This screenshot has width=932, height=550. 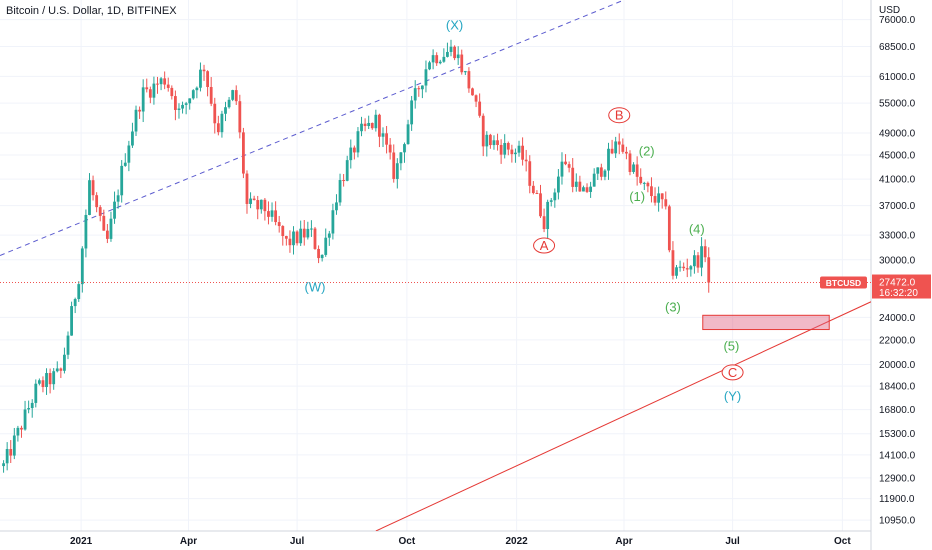 What do you see at coordinates (897, 499) in the screenshot?
I see `y-tick-label: 11900.0` at bounding box center [897, 499].